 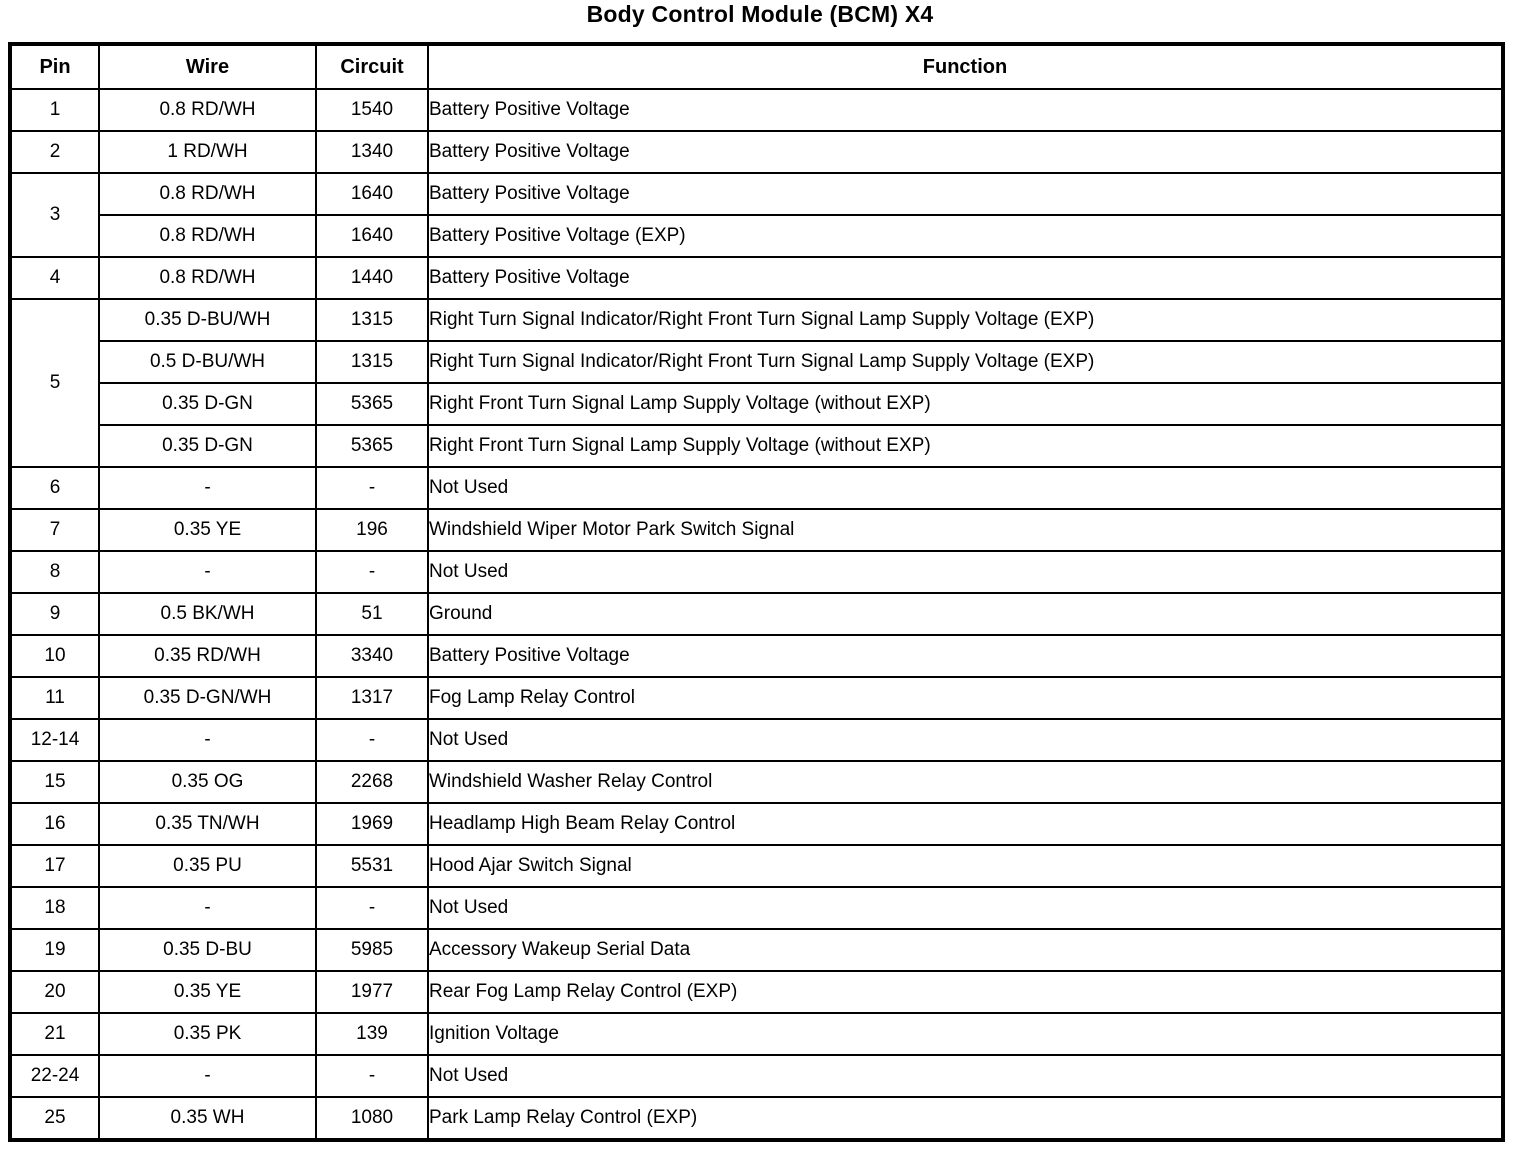 What do you see at coordinates (372, 866) in the screenshot?
I see `circuit-cell: 5531` at bounding box center [372, 866].